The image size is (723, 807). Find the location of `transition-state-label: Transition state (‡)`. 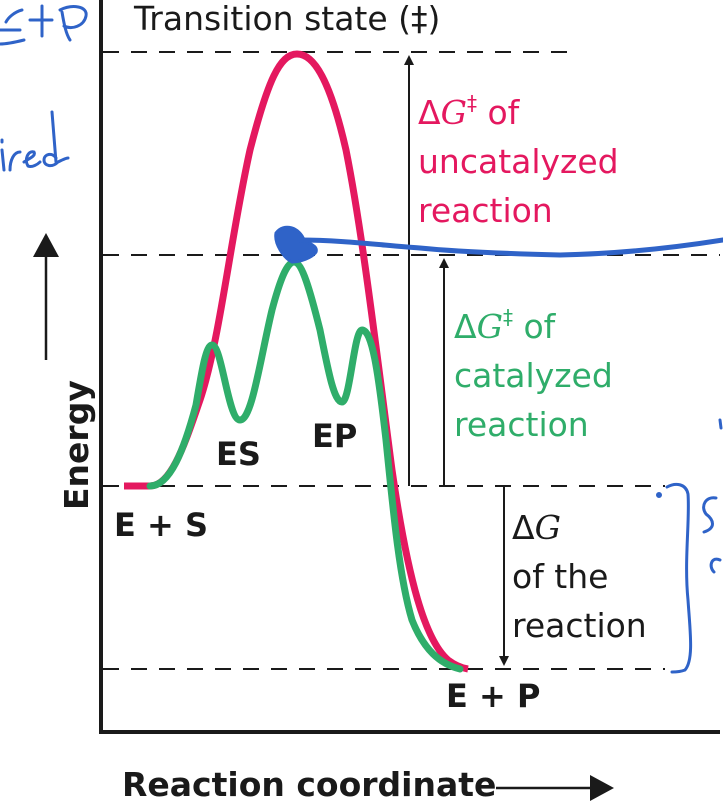

transition-state-label: Transition state (‡) is located at coordinates (287, 19).